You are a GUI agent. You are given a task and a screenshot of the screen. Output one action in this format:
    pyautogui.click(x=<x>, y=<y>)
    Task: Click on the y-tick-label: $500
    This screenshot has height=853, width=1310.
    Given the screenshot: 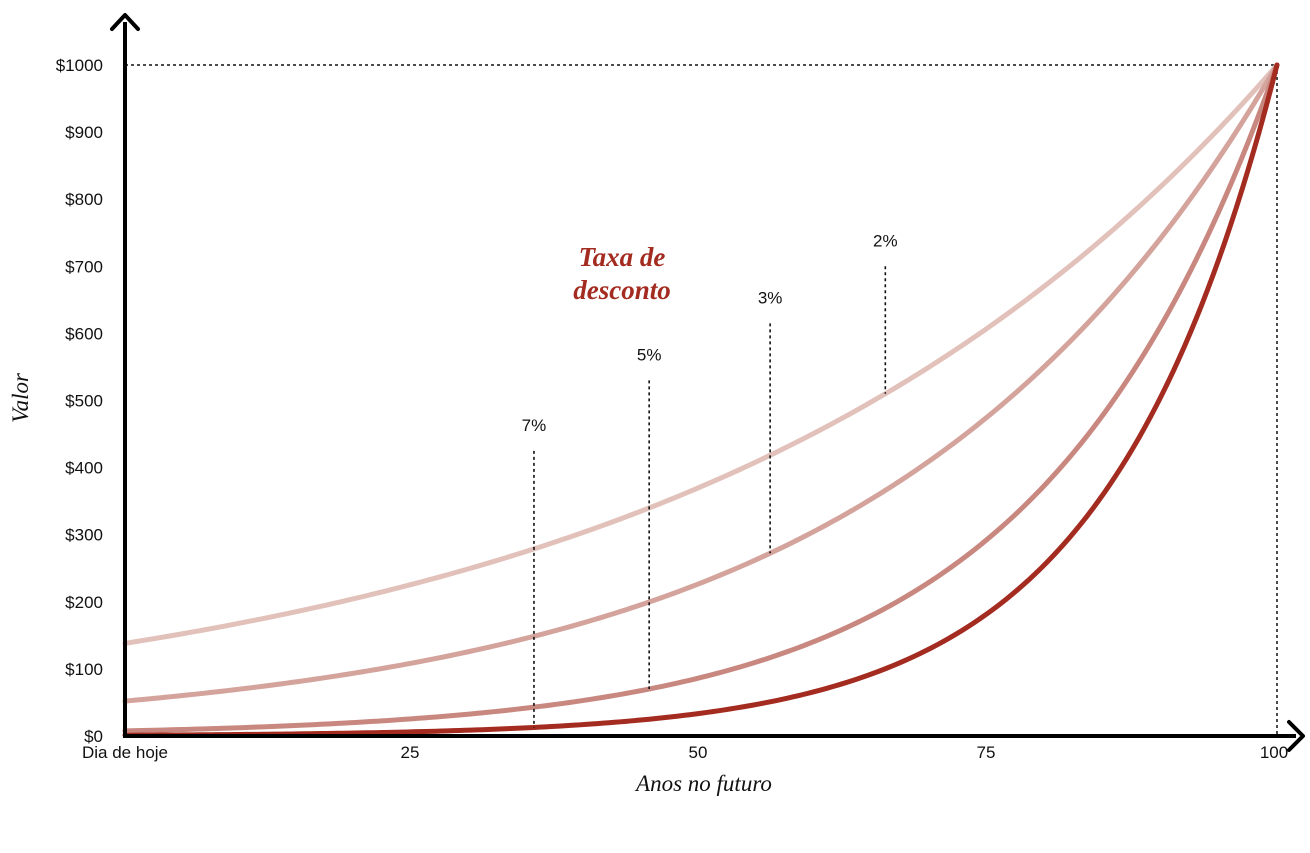 What is the action you would take?
    pyautogui.click(x=84, y=401)
    